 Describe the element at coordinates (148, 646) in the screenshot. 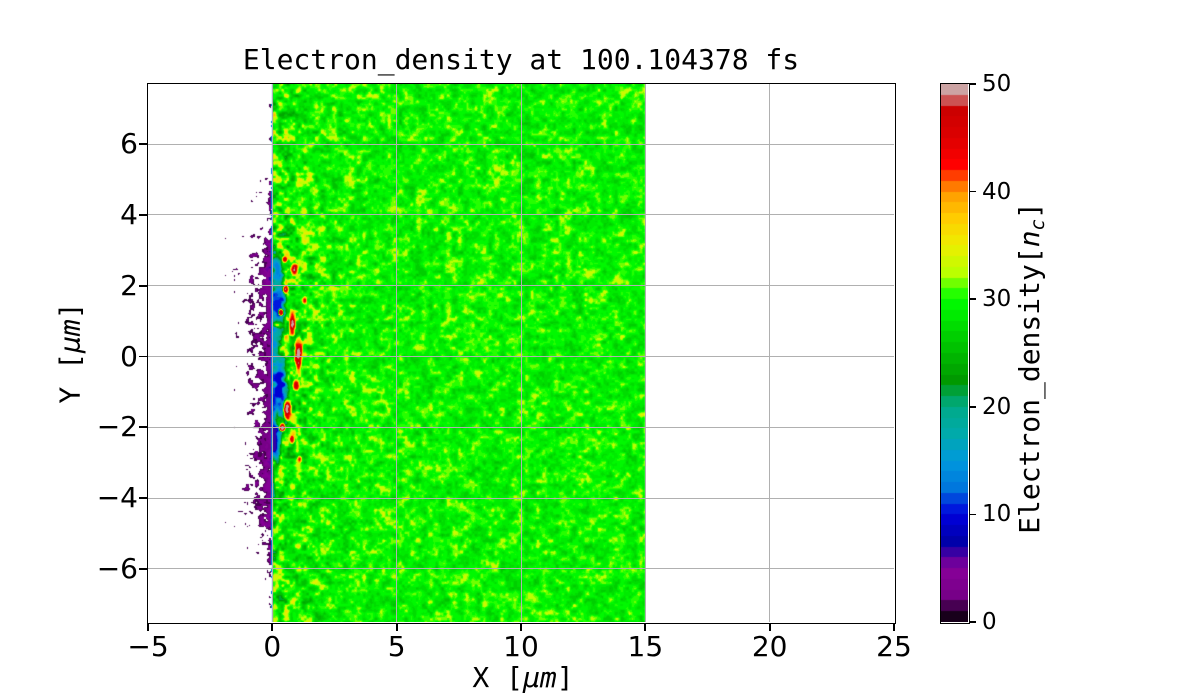

I see `x-tick-label: −5` at that location.